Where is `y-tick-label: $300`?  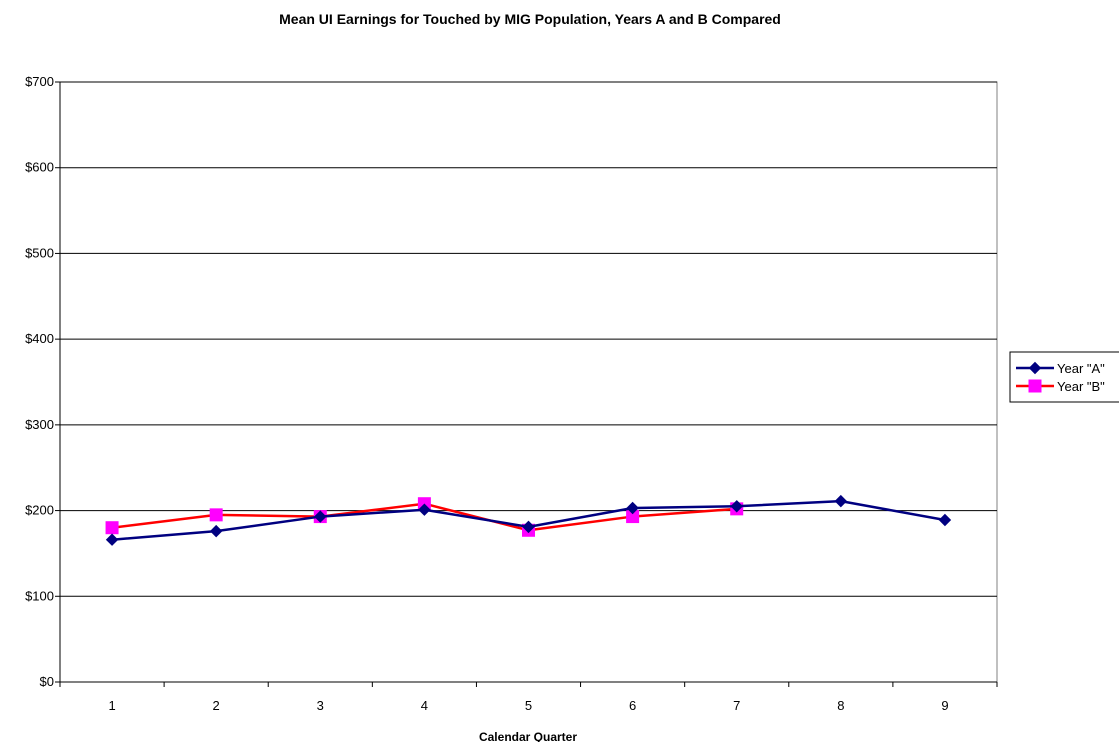 y-tick-label: $300 is located at coordinates (39, 424).